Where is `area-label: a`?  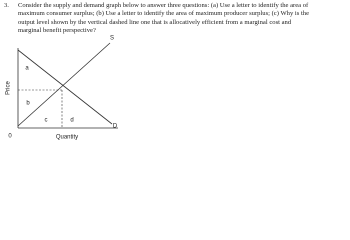
area-label: a is located at coordinates (27, 69).